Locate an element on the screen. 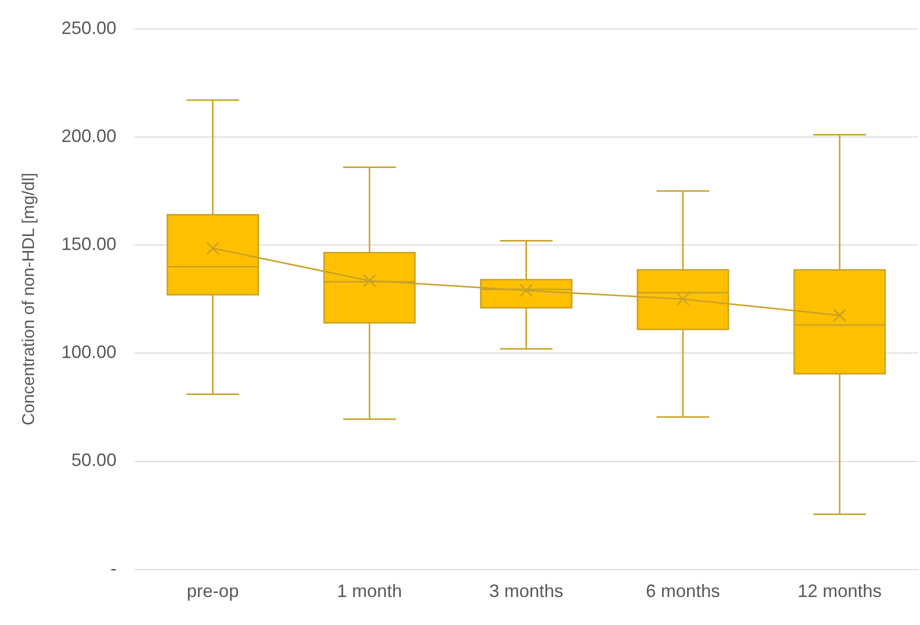 The width and height of the screenshot is (920, 625). y-tick-label: 250.00 is located at coordinates (88, 28).